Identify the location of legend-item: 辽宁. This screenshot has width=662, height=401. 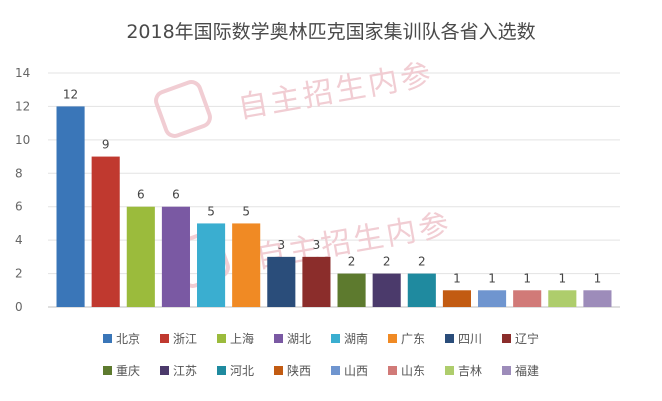
(520, 338).